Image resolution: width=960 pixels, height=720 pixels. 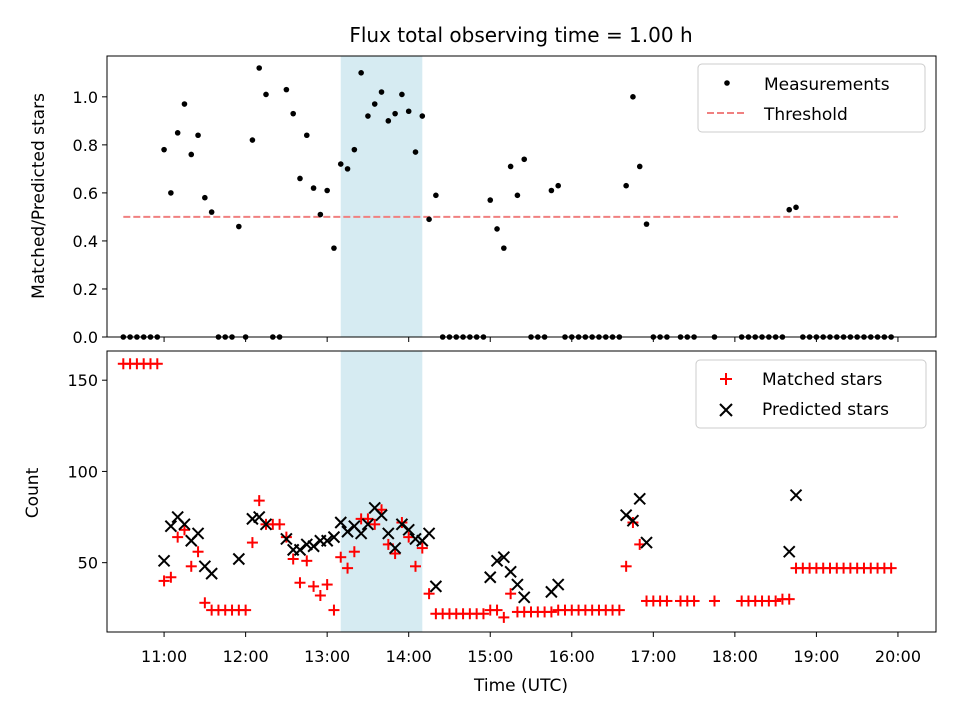 I want to click on top-y-ticks: 0.0 0.2 0.4 0.6 0.8 1.0, so click(x=90, y=217).